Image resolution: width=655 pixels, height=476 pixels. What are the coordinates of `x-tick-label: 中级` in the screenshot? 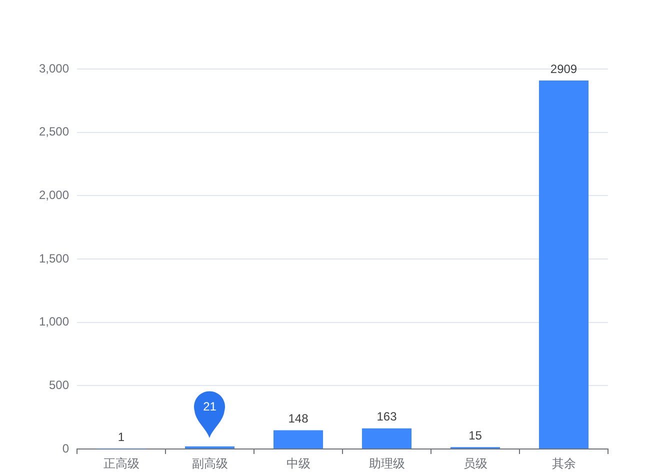 It's located at (298, 463).